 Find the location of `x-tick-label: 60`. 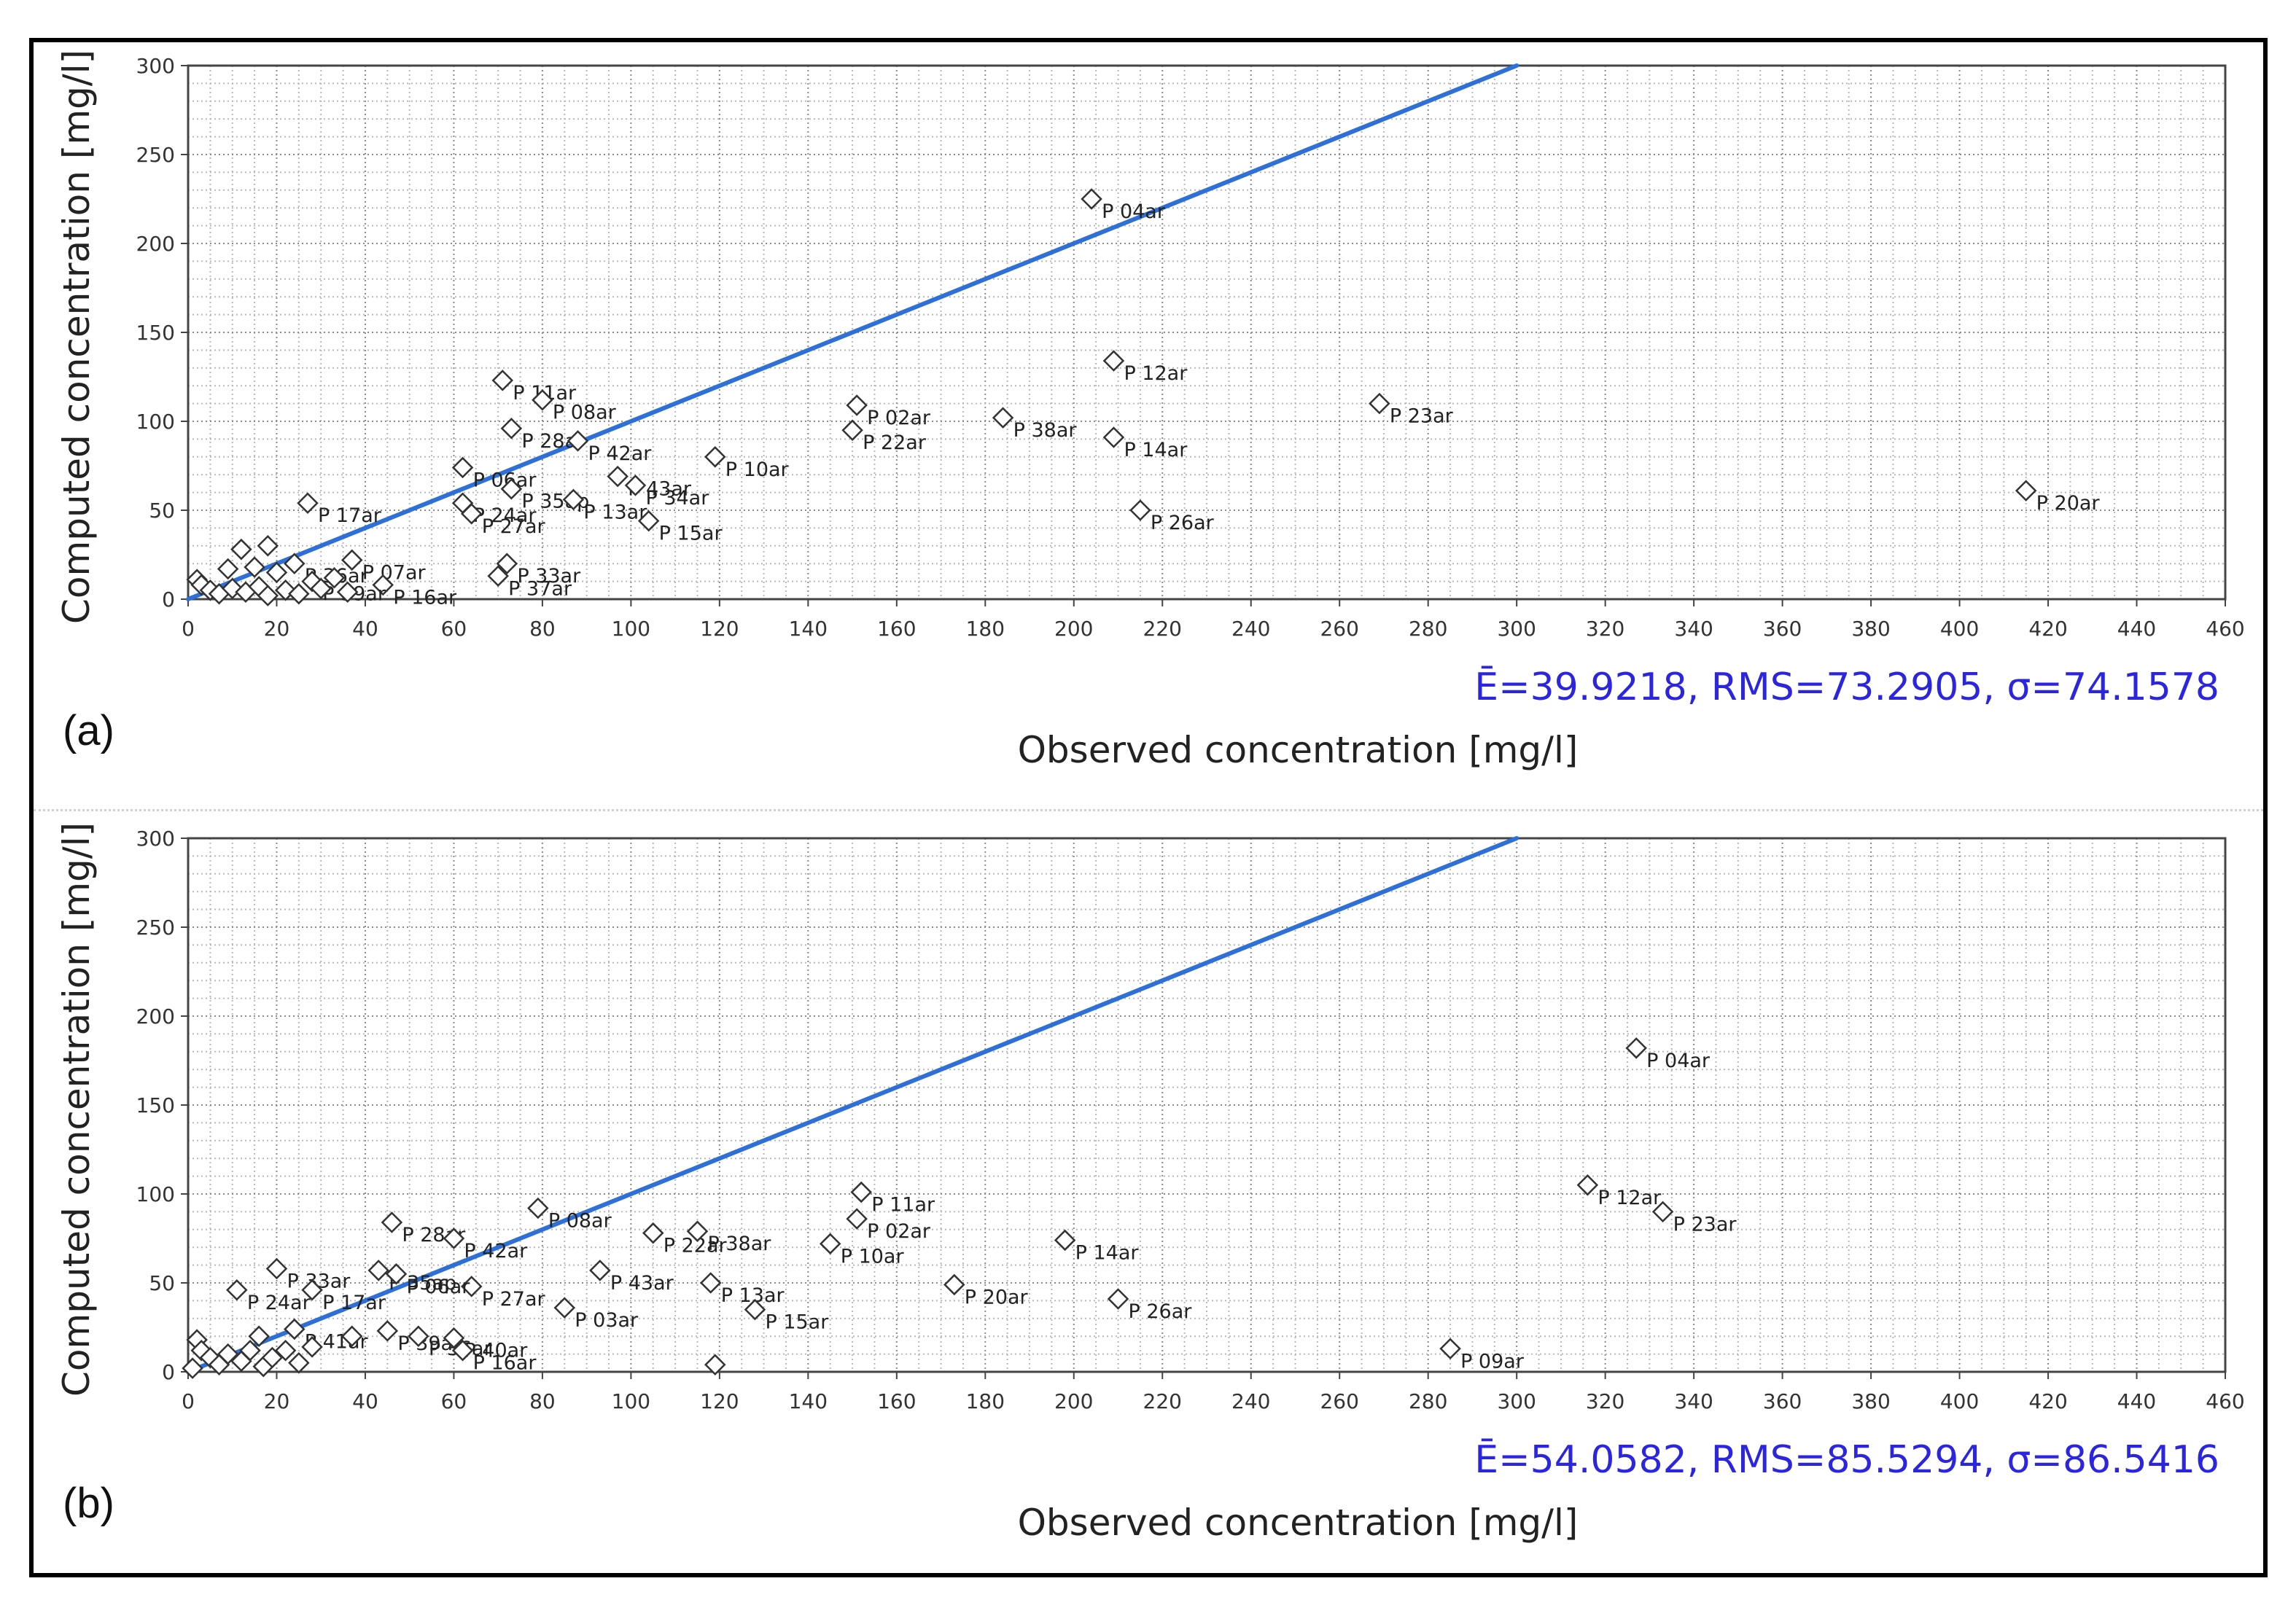

x-tick-label: 60 is located at coordinates (454, 1401).